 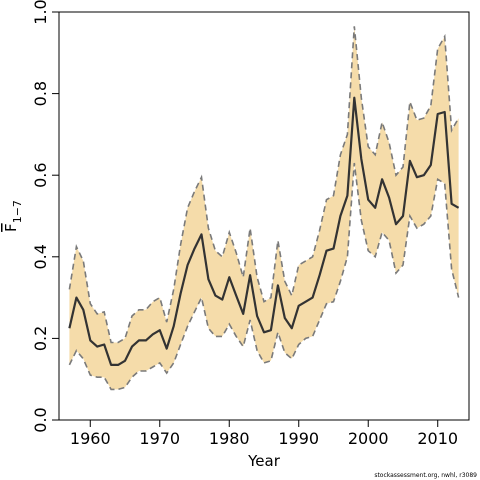 What do you see at coordinates (40, 174) in the screenshot?
I see `y-tick-label: 0.6` at bounding box center [40, 174].